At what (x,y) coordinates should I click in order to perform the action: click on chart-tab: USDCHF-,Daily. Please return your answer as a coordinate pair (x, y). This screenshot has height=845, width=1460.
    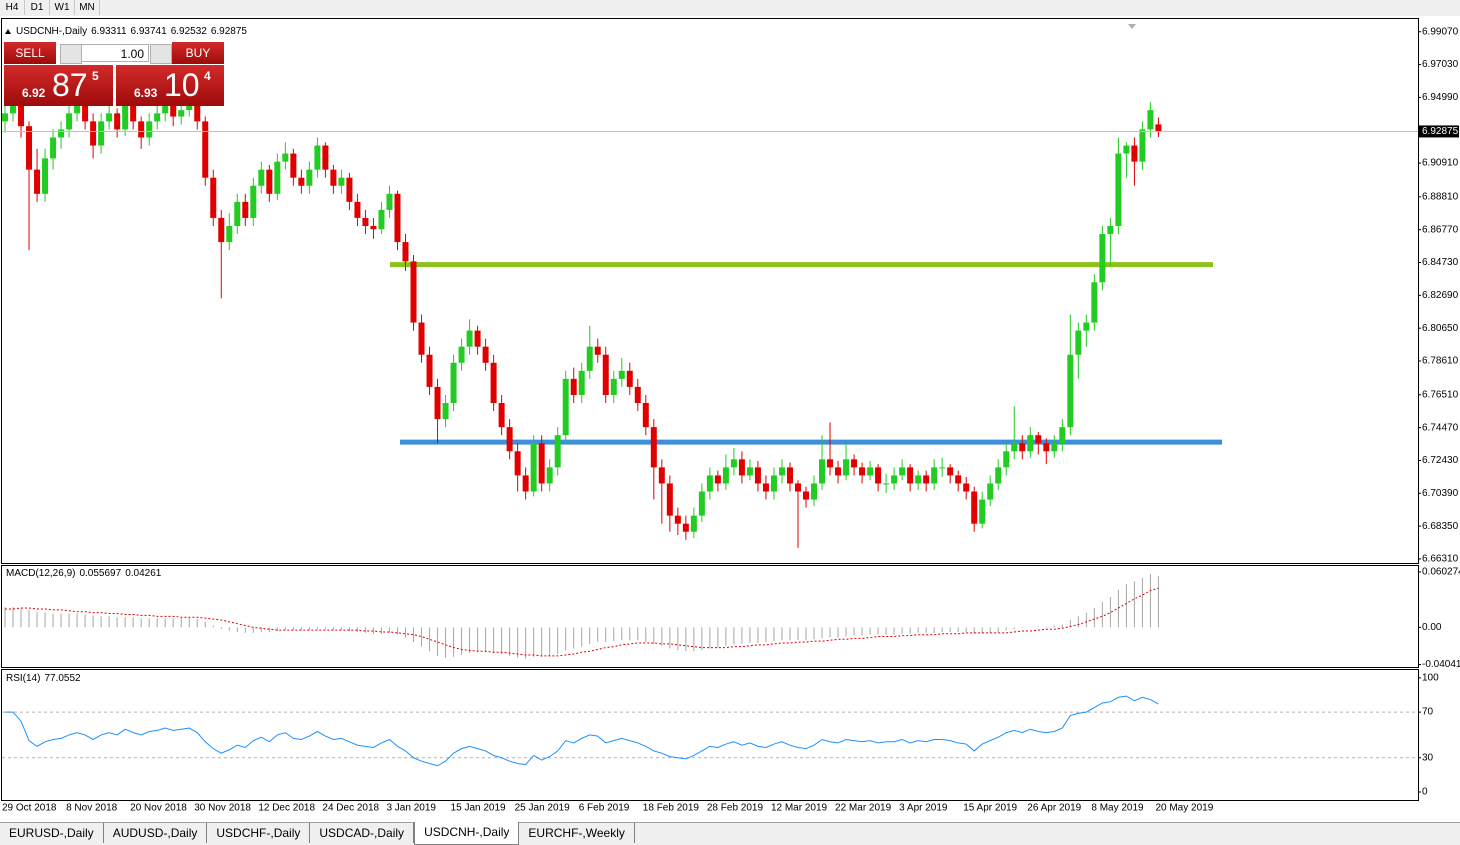
    Looking at the image, I should click on (259, 833).